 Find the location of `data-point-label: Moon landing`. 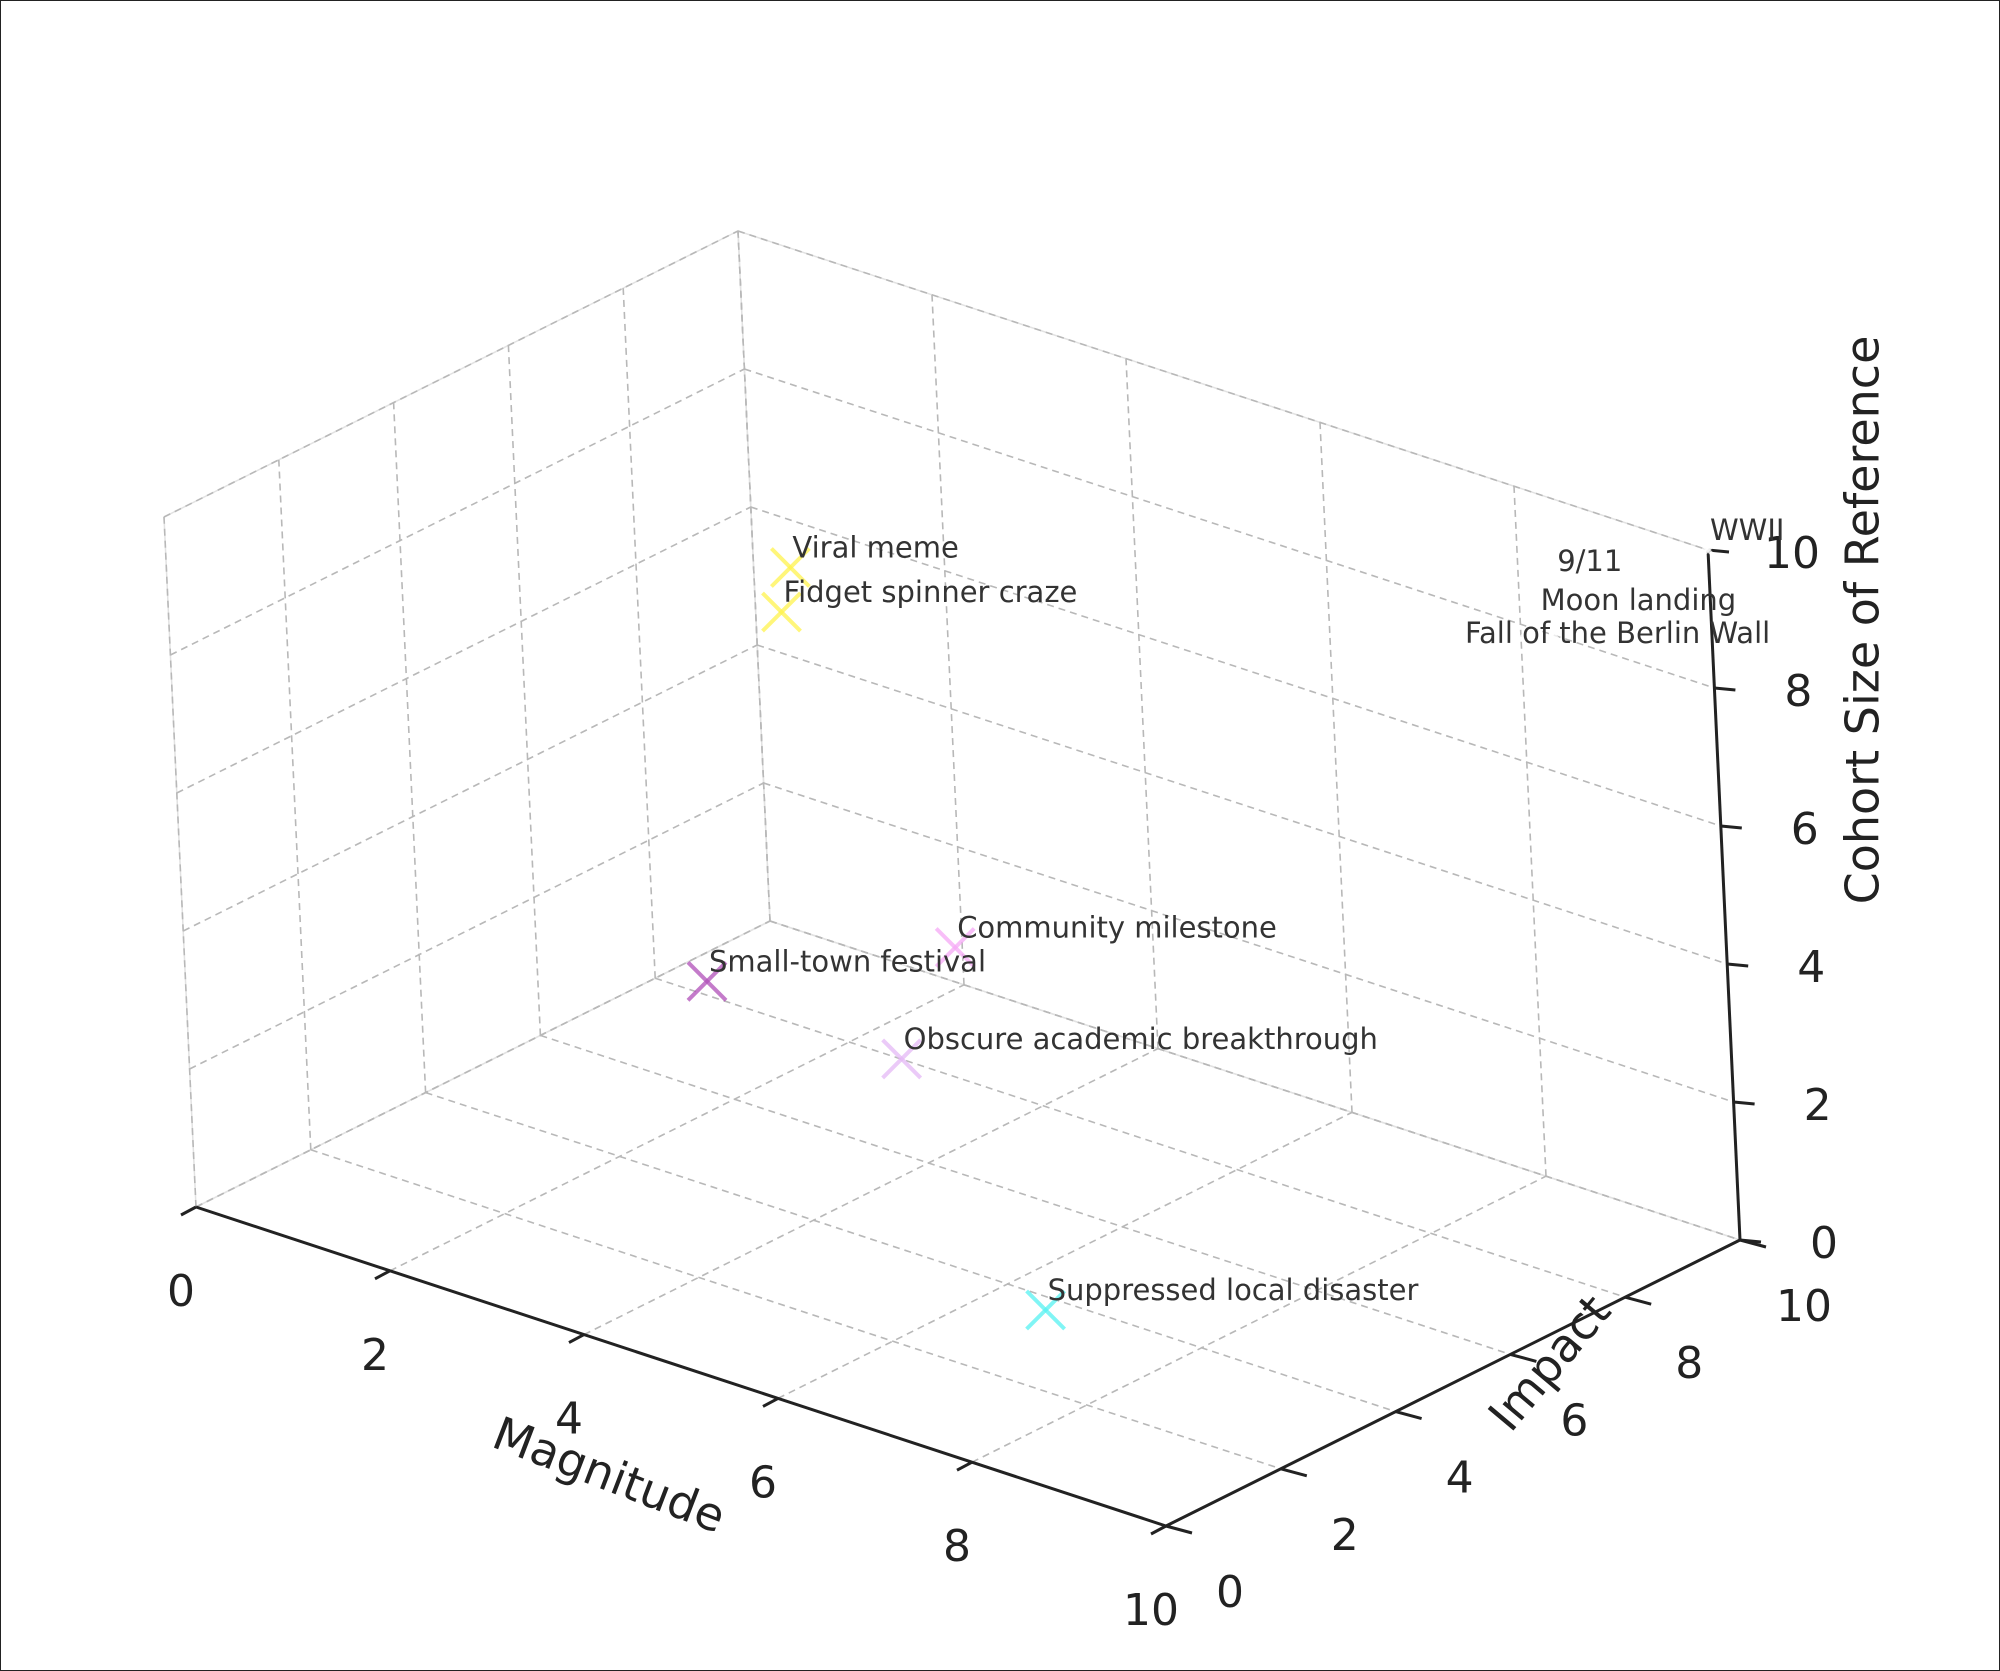

data-point-label: Moon landing is located at coordinates (1639, 600).